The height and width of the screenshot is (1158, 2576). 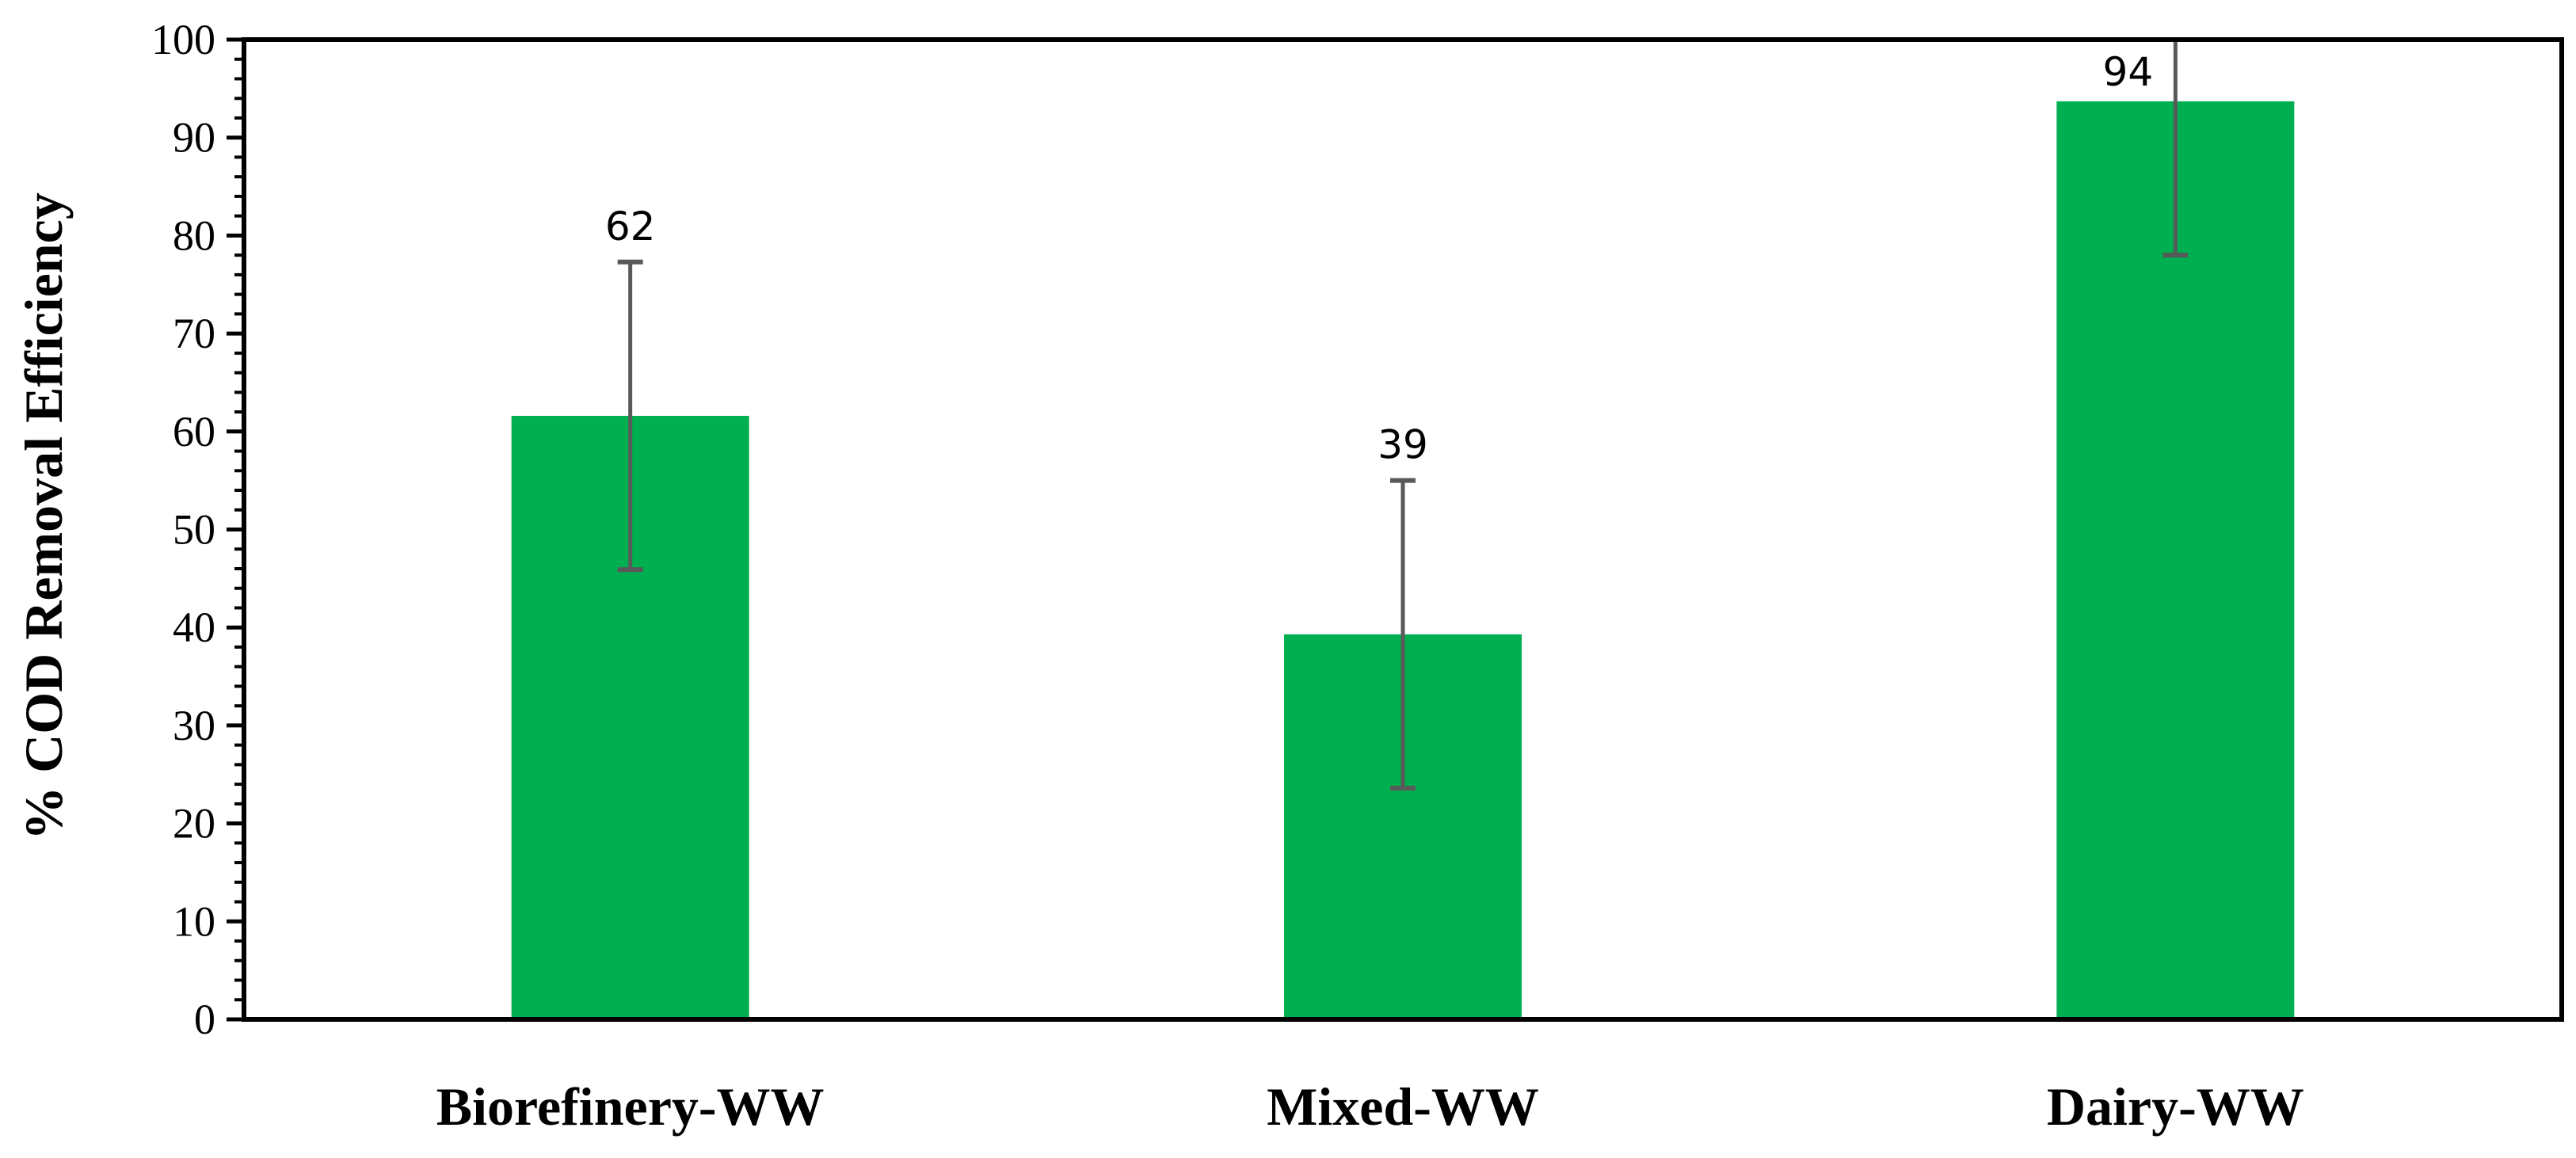 I want to click on y-tick-label: 50, so click(x=194, y=530).